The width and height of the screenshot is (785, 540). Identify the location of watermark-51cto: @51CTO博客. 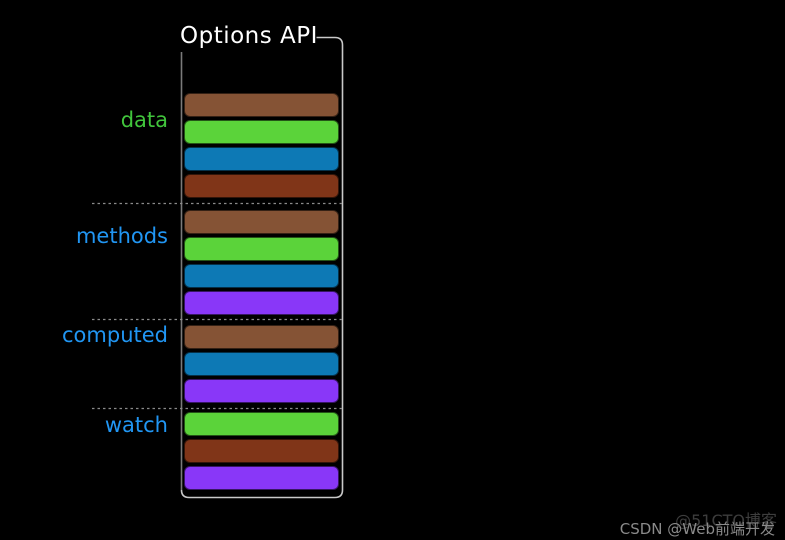
(726, 520).